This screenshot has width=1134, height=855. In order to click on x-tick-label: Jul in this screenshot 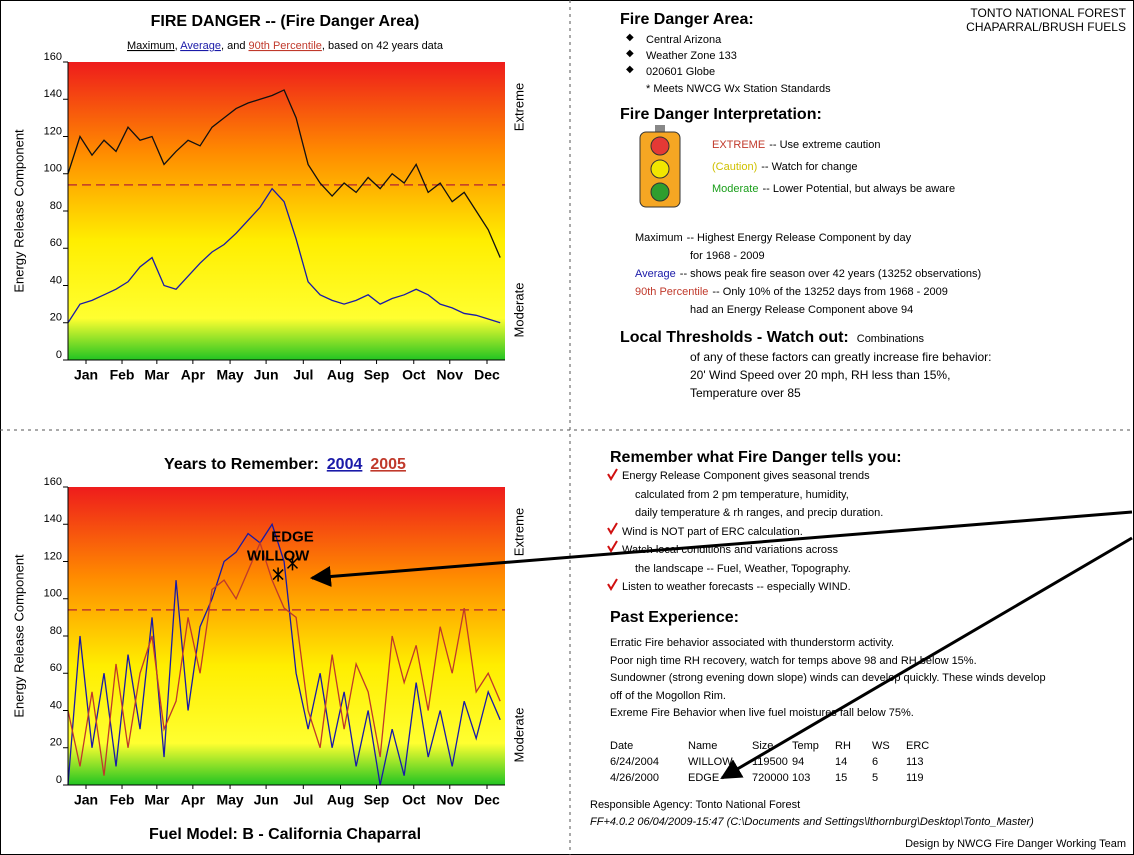, I will do `click(303, 375)`.